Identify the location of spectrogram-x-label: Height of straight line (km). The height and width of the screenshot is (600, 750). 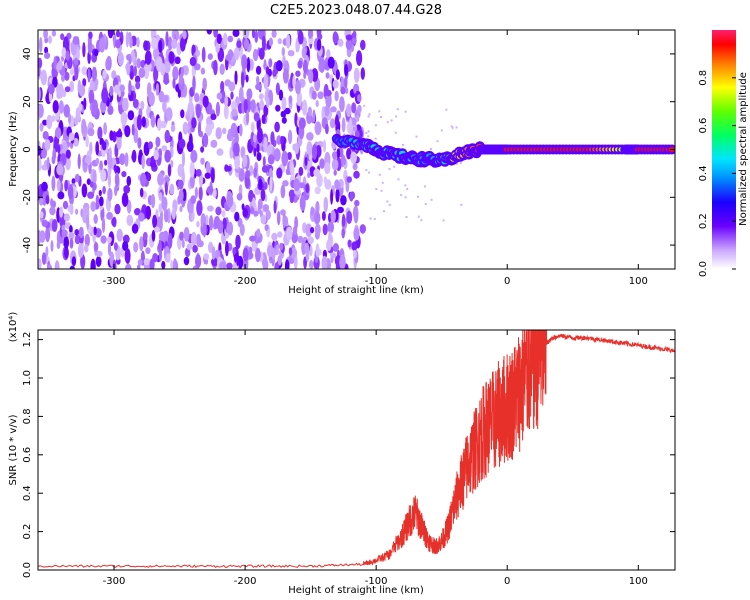
(356, 290).